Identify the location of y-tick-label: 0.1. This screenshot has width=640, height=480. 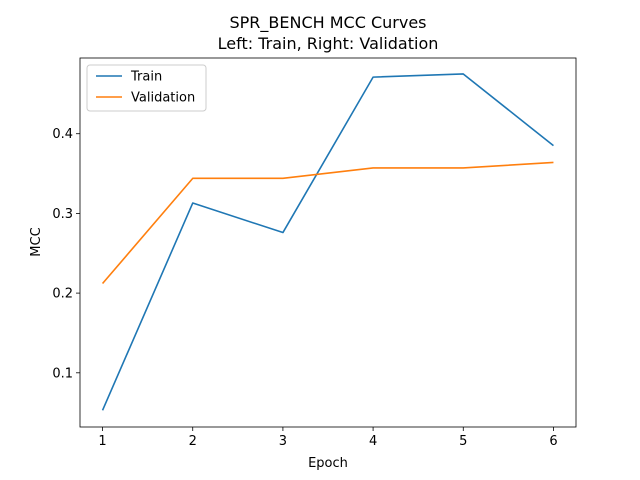
(62, 373).